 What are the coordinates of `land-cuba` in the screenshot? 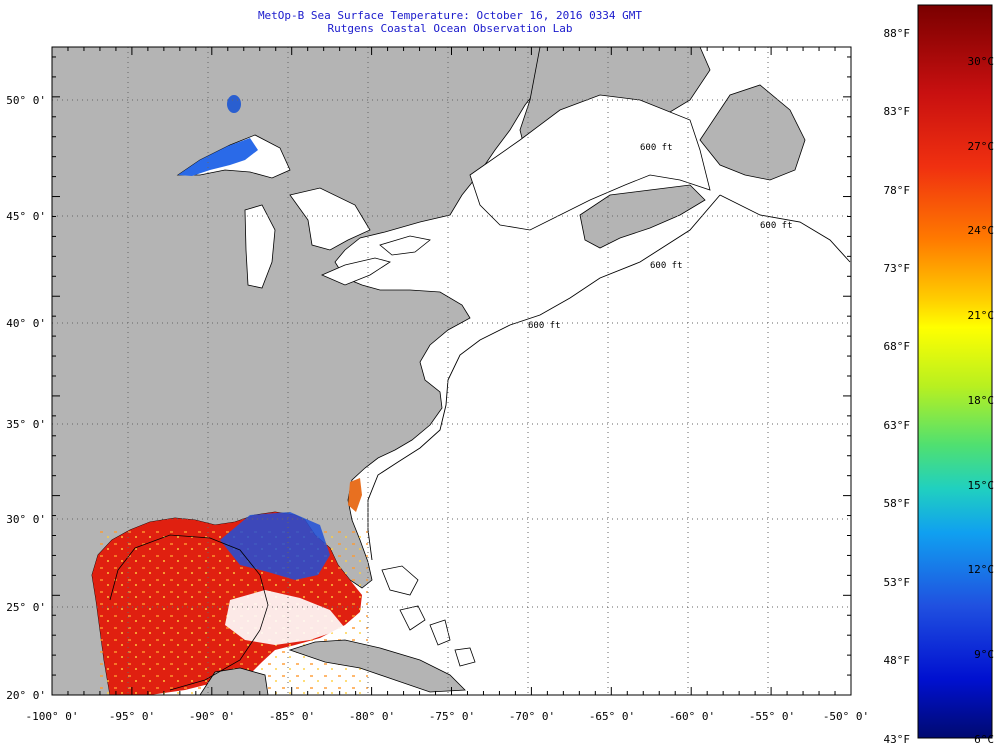 It's located at (377, 666).